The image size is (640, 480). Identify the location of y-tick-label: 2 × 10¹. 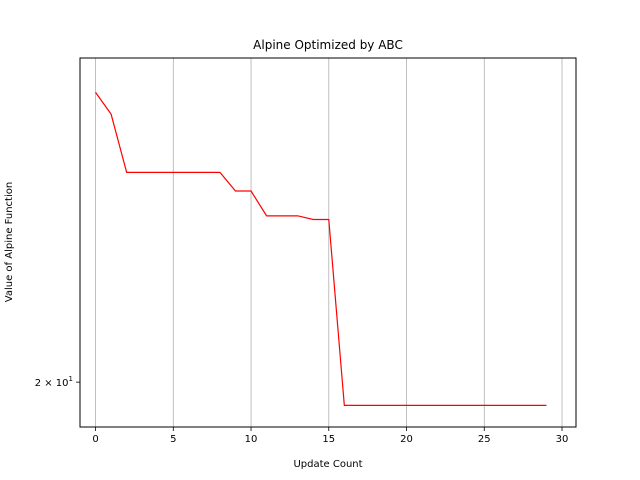
(54, 382).